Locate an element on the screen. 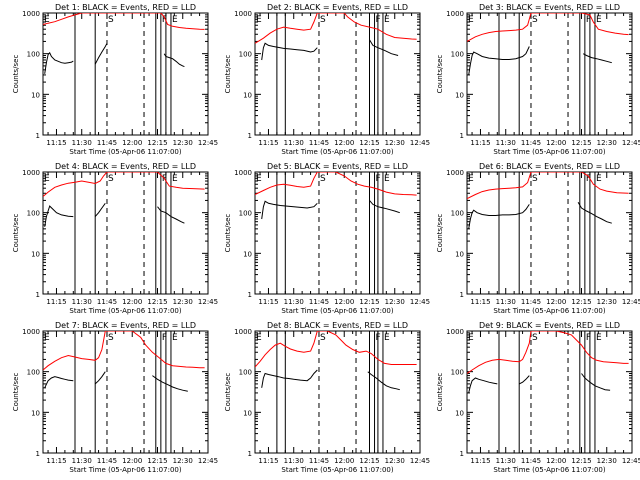 Image resolution: width=640 pixels, height=480 pixels. chart-title: Det 7: BLACK = Events, RED = LLD is located at coordinates (125, 325).